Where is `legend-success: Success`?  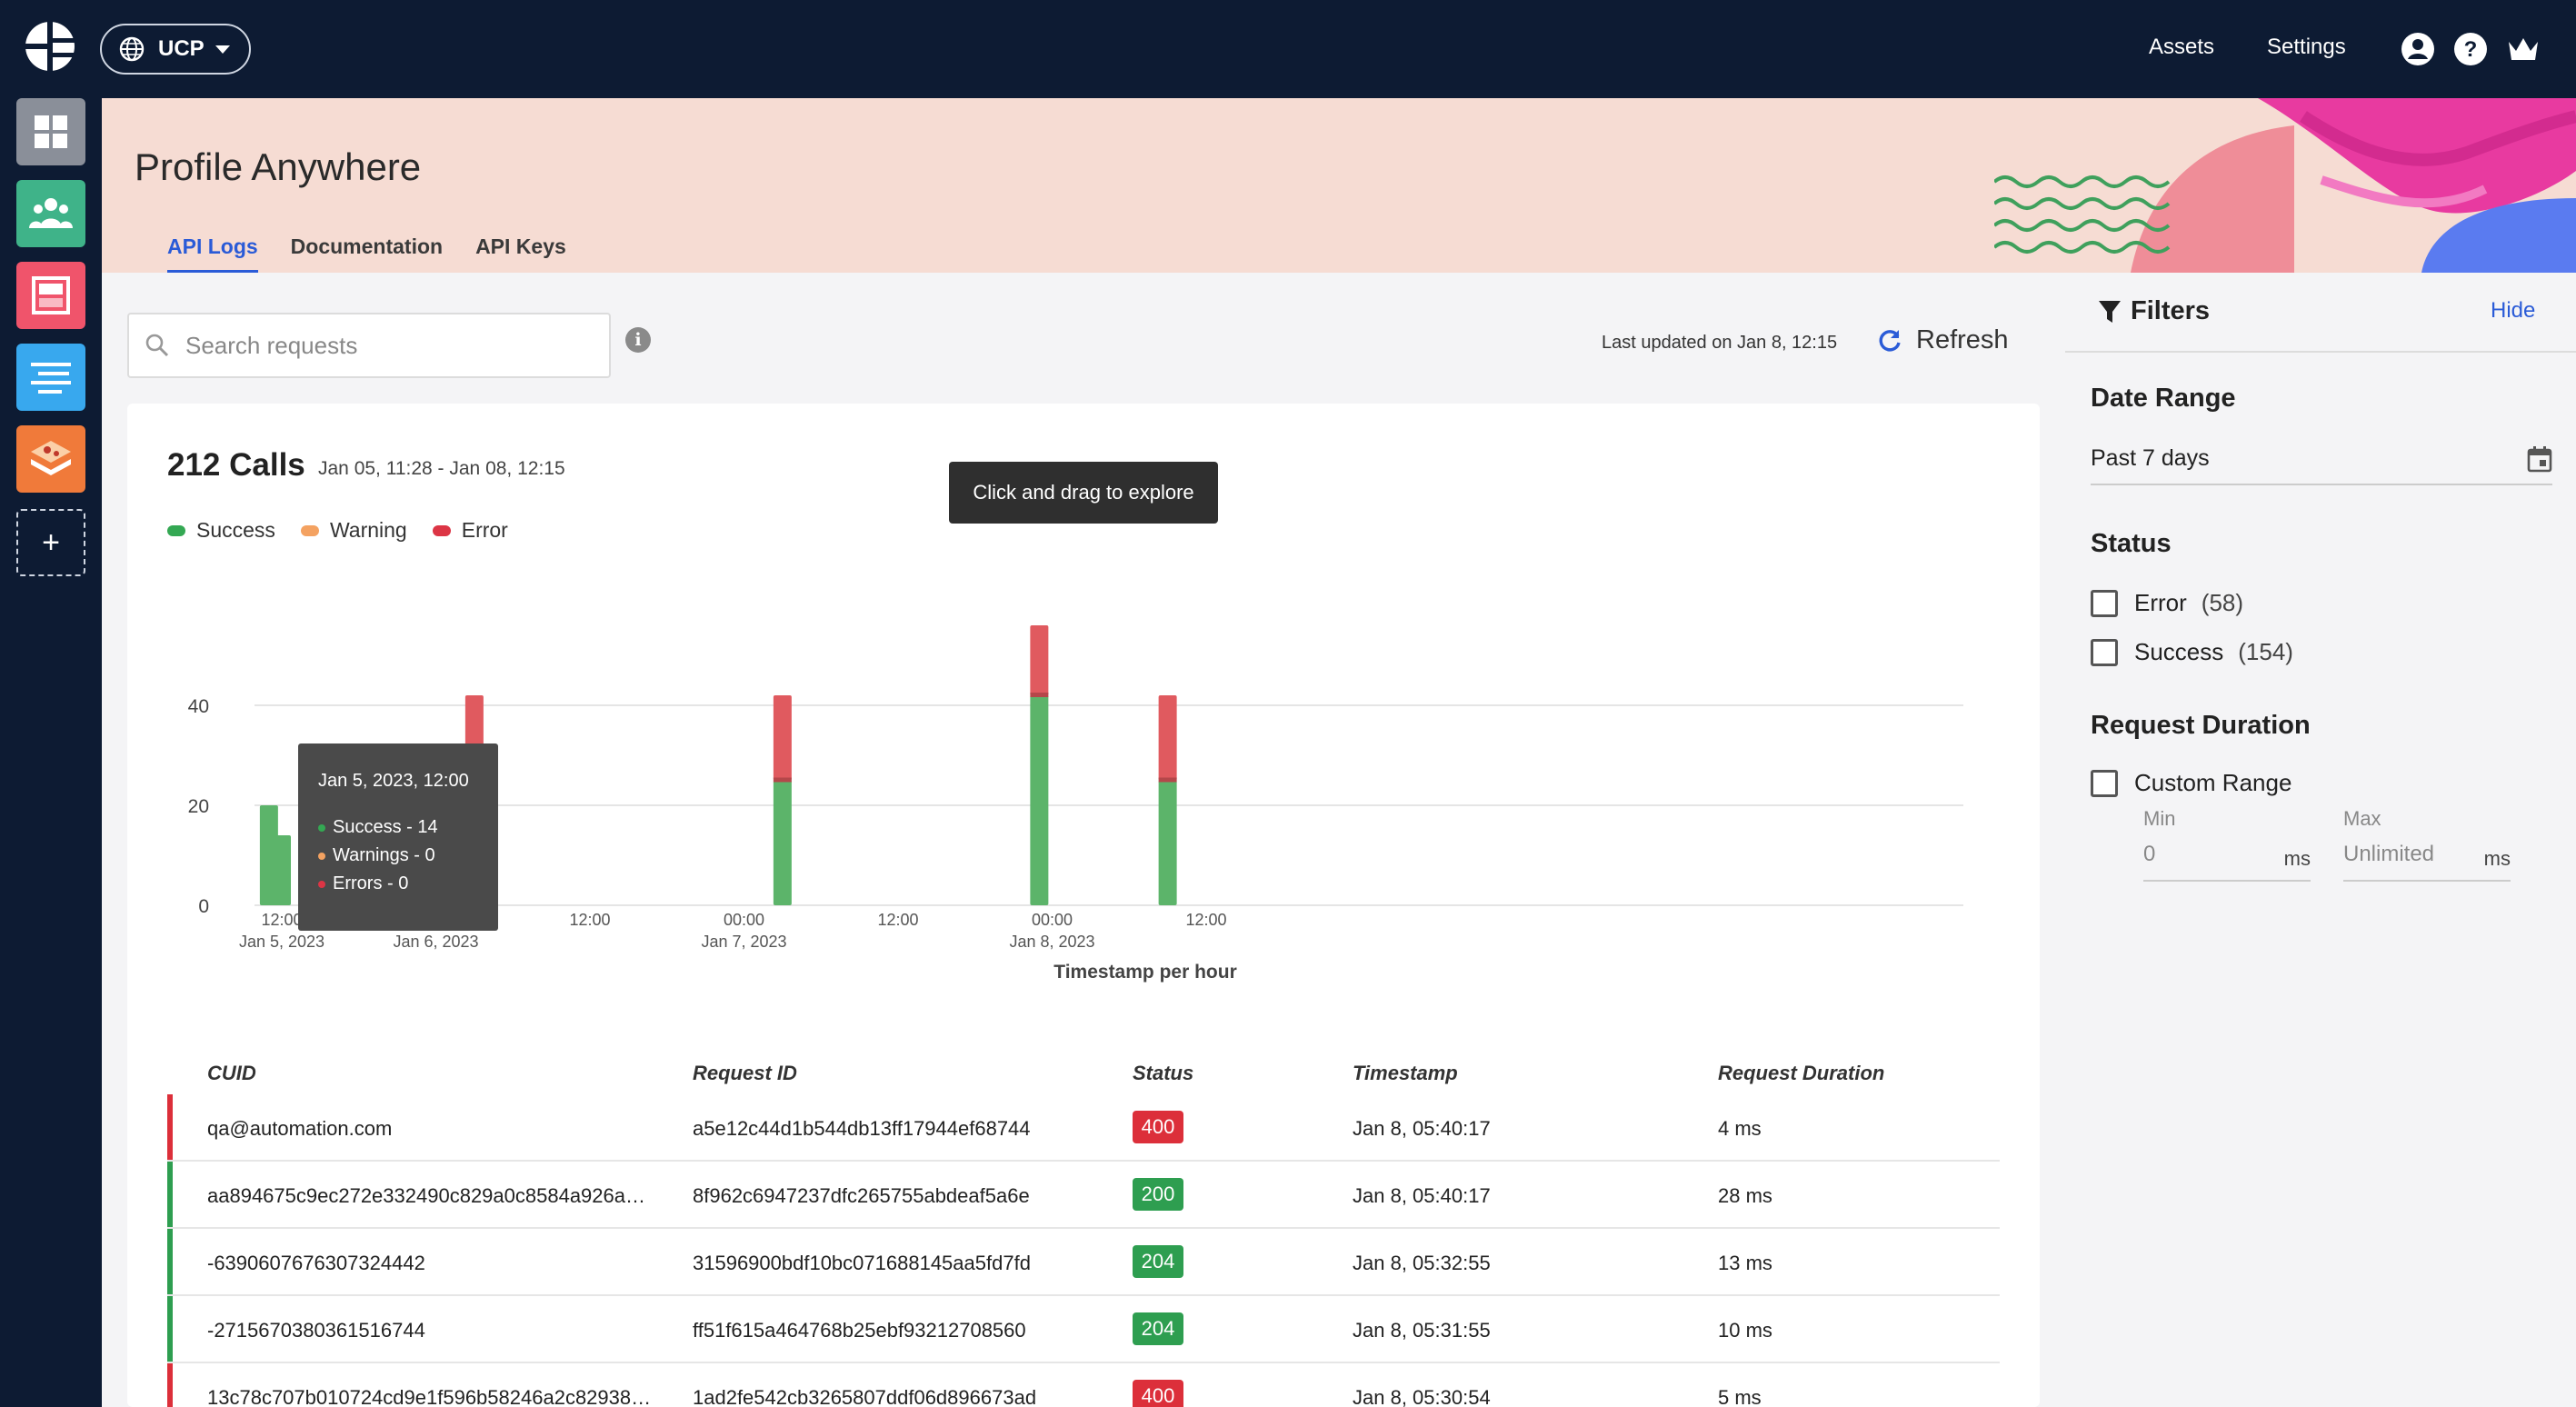 legend-success: Success is located at coordinates (221, 530).